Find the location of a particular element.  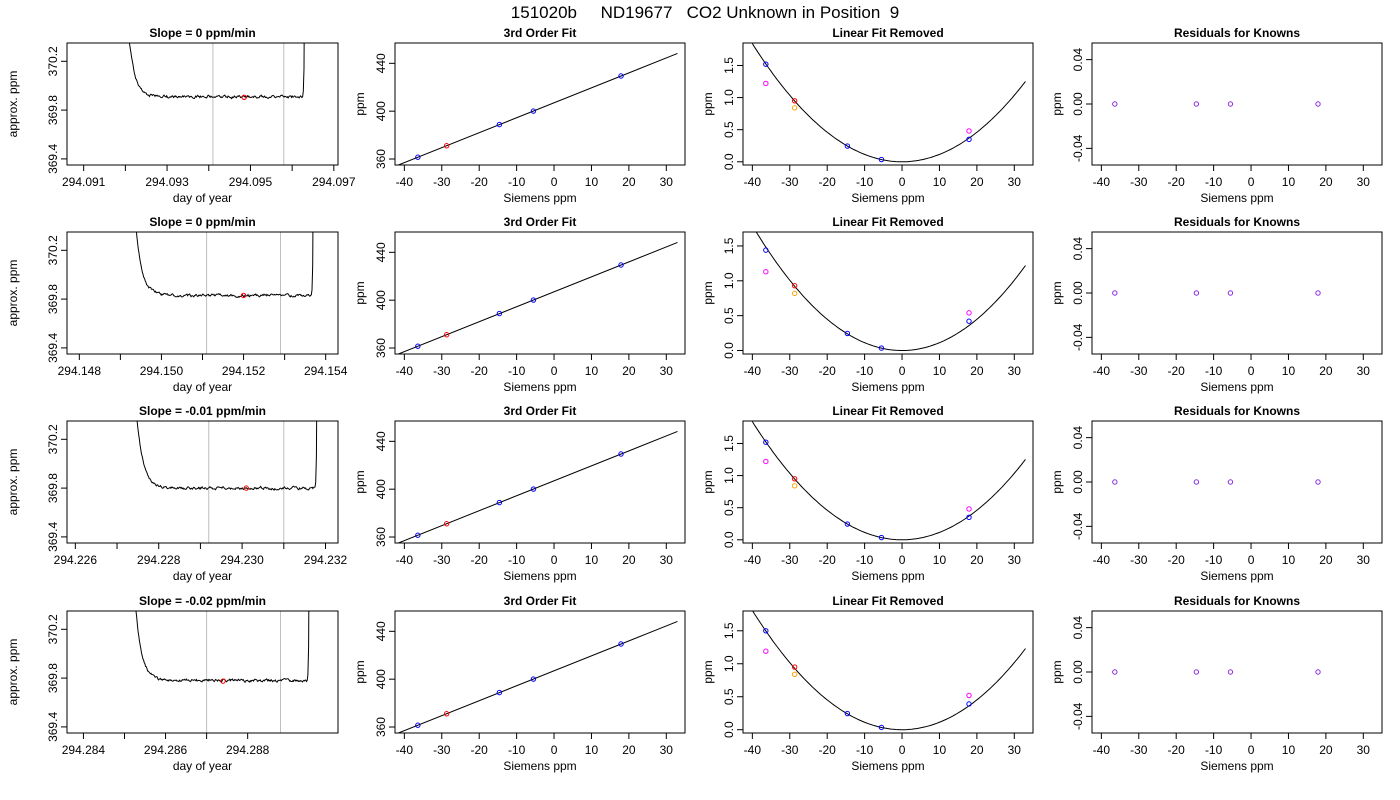

x-tick-label: 294.228 is located at coordinates (159, 560).